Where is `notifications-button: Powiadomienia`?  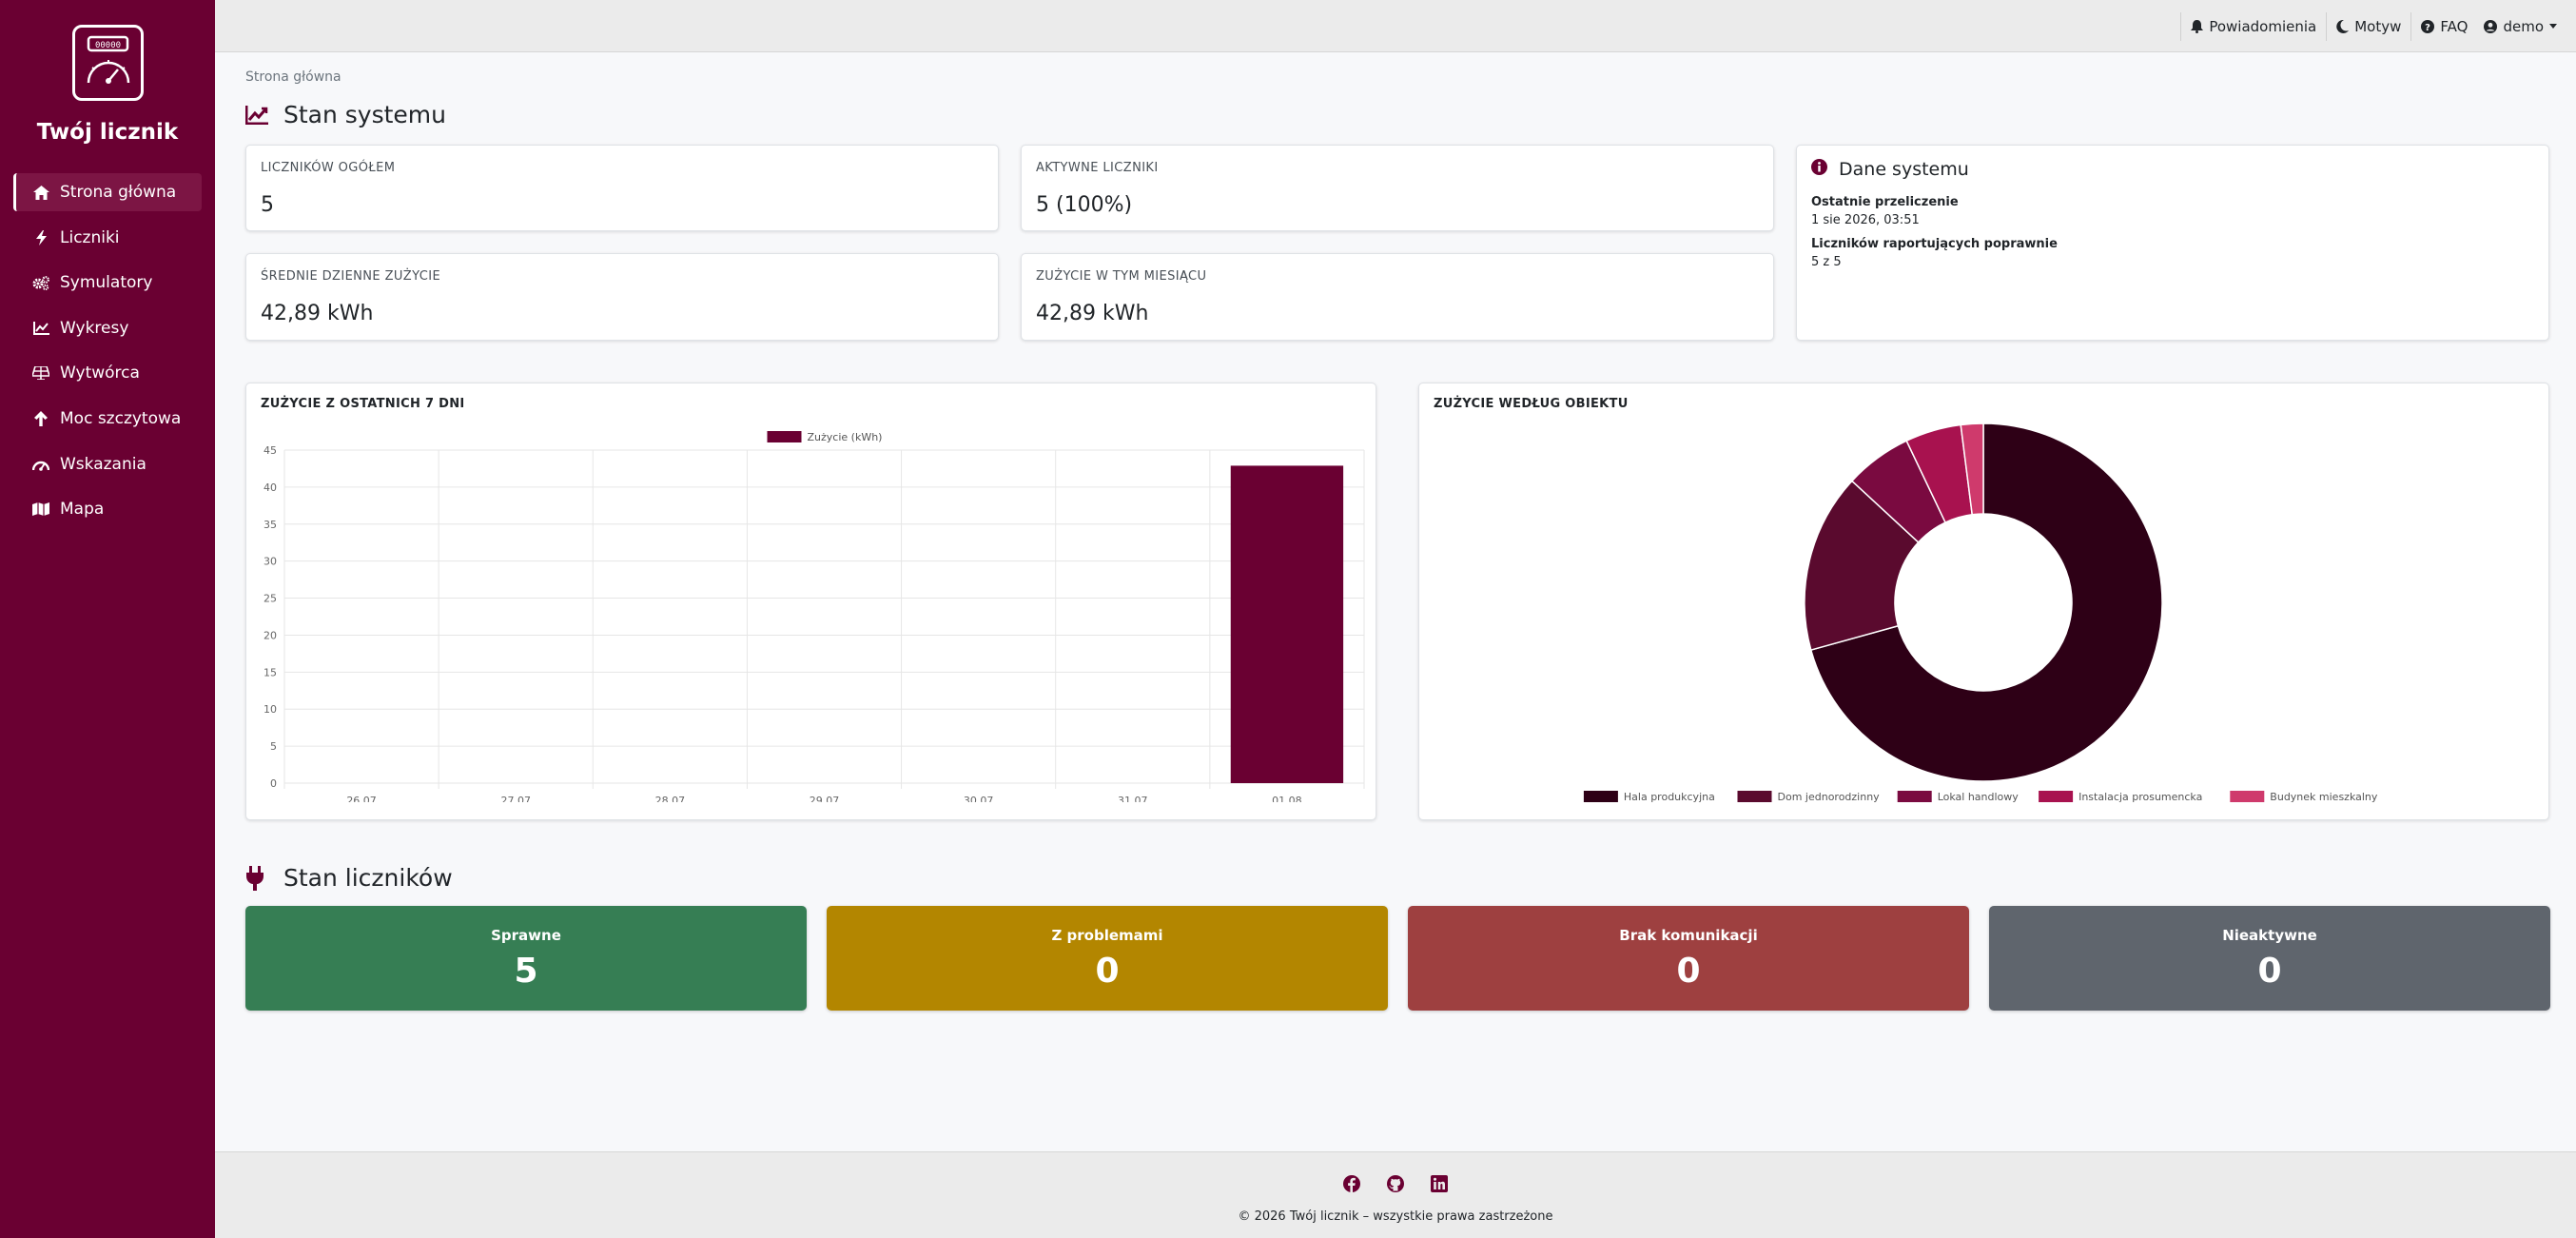 notifications-button: Powiadomienia is located at coordinates (2254, 26).